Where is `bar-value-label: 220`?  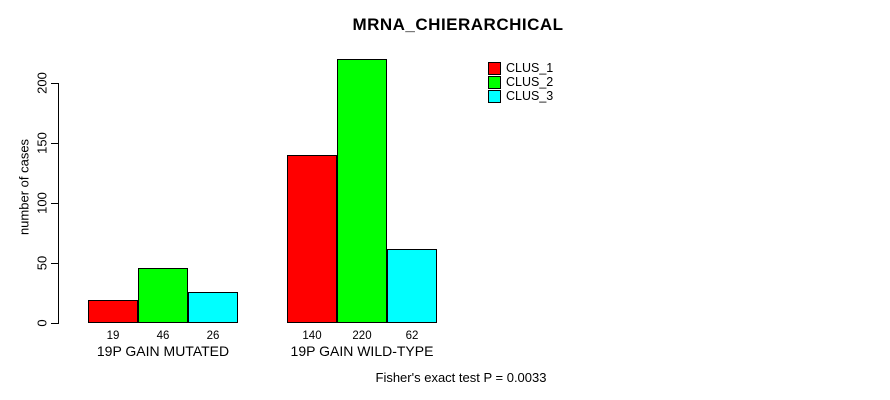 bar-value-label: 220 is located at coordinates (362, 336).